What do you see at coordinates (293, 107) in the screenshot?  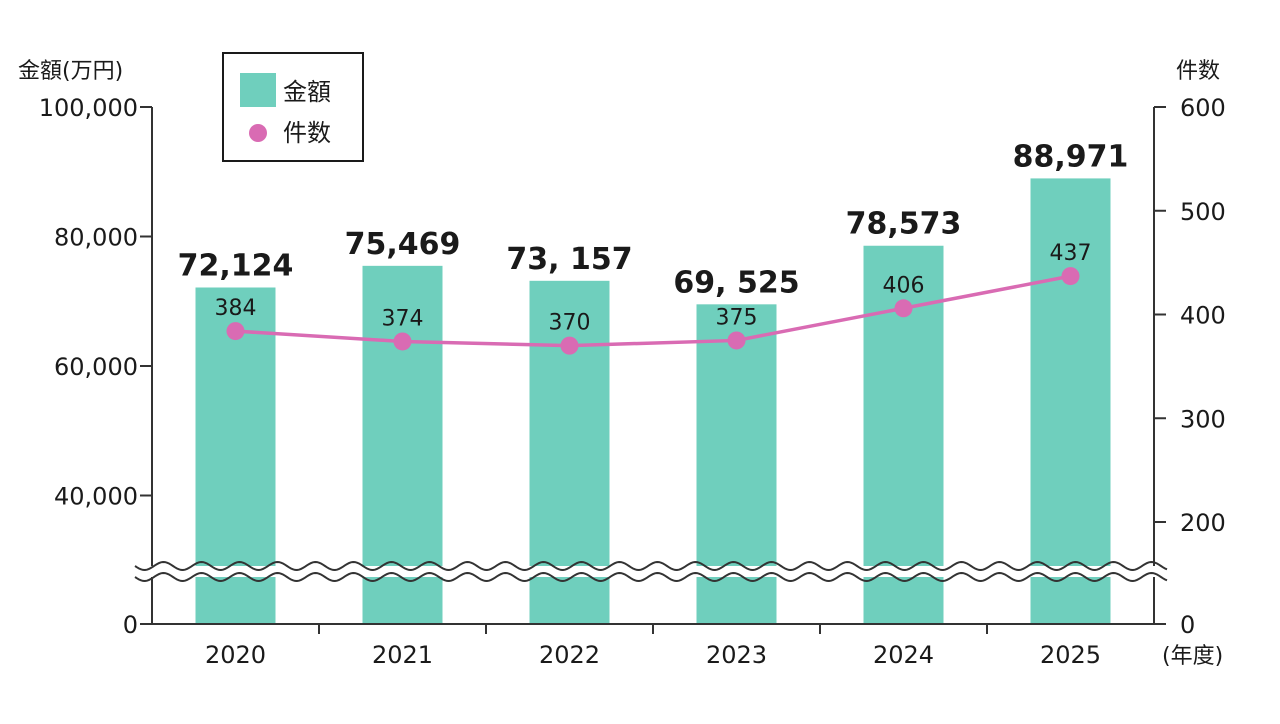 I see `legend: 金額 件数` at bounding box center [293, 107].